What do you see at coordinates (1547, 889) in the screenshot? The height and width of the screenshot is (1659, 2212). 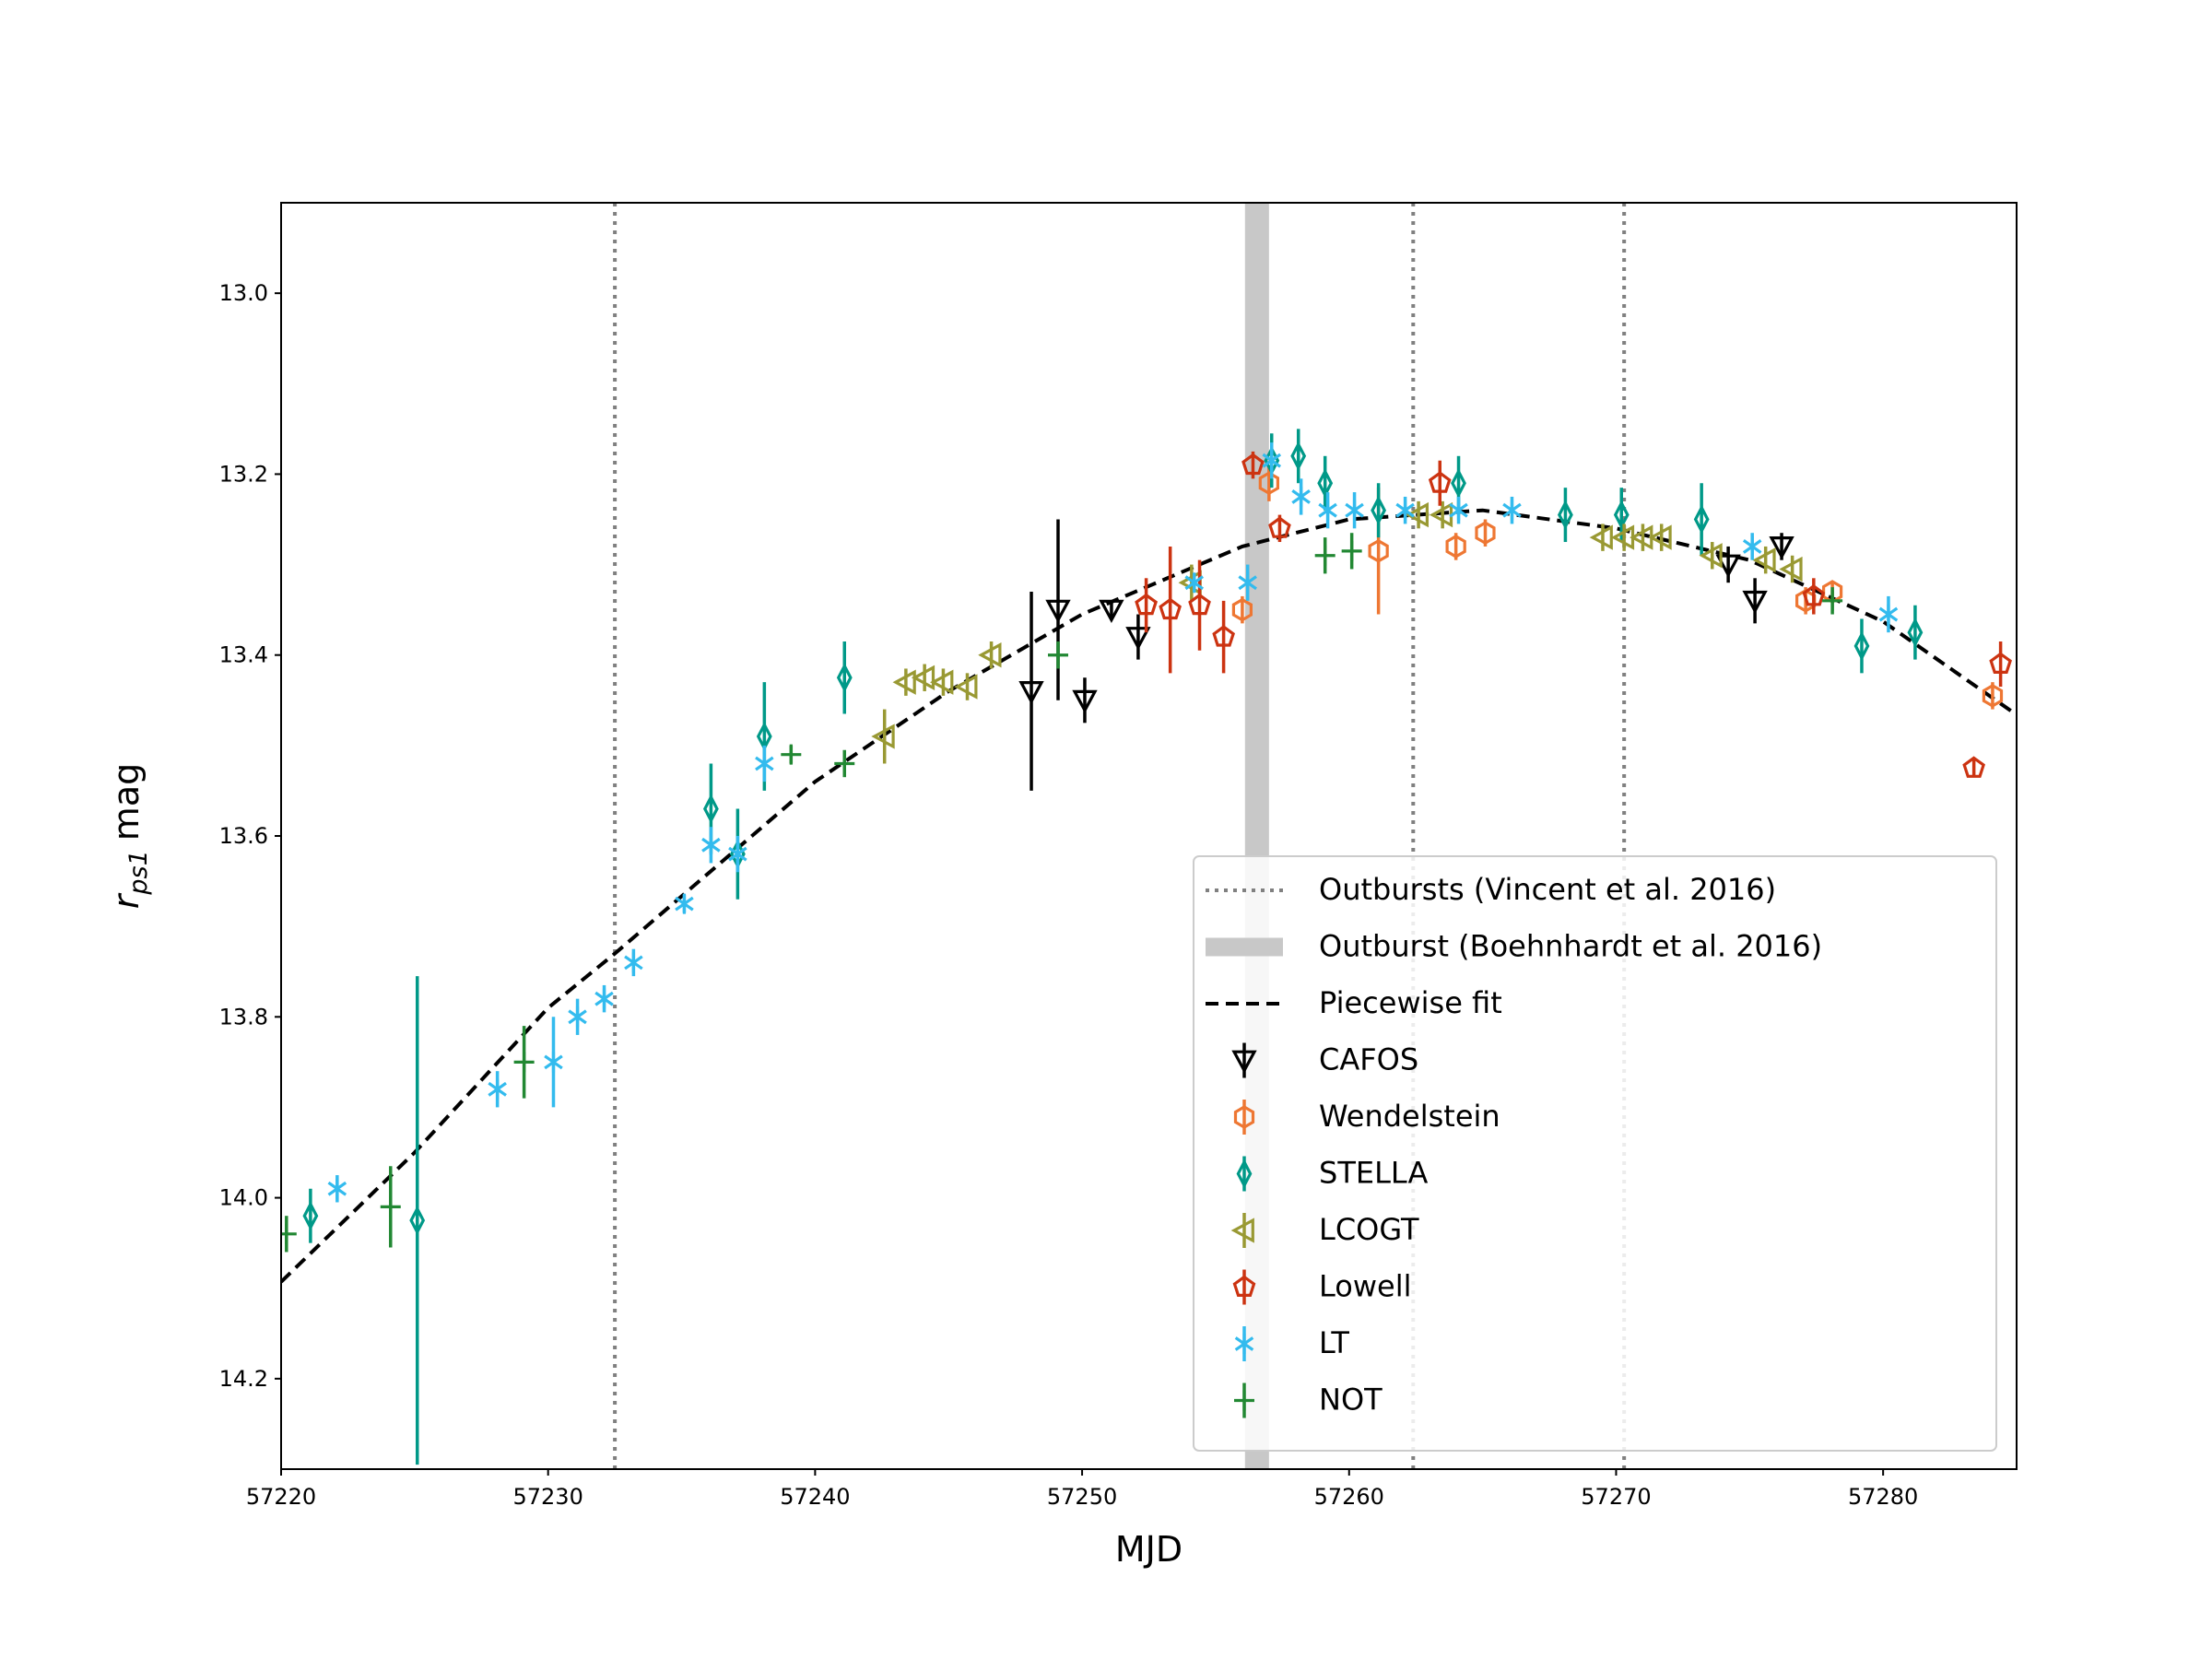 I see `legend-label: Outbursts (Vincent et al. 2016)` at bounding box center [1547, 889].